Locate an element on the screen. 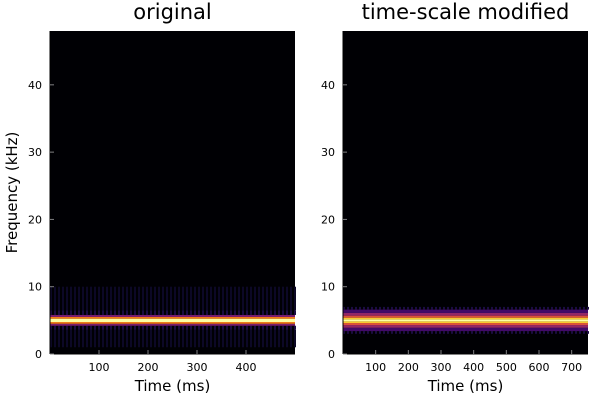 The height and width of the screenshot is (400, 600). x-tick-label: 400 is located at coordinates (473, 367).